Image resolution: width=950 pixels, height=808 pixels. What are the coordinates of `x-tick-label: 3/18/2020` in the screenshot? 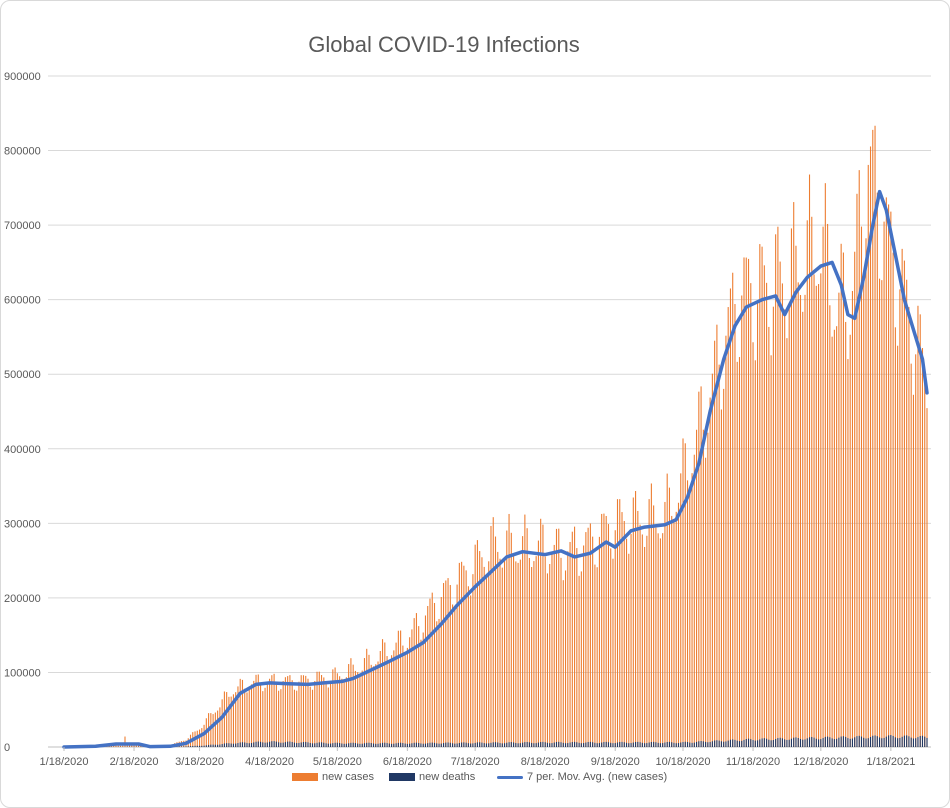 It's located at (199, 762).